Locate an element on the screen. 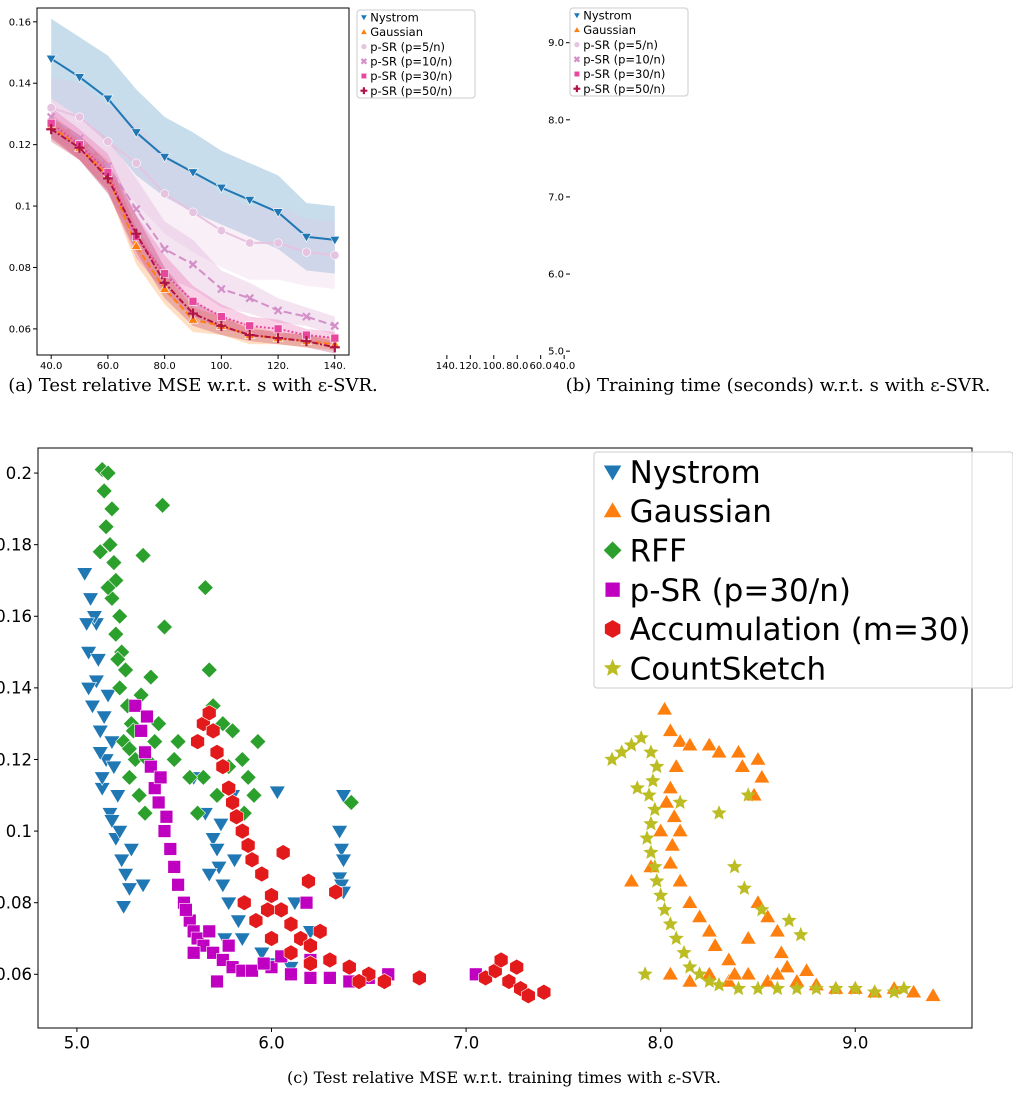  y-tick-label: 0.14 is located at coordinates (20, 84).